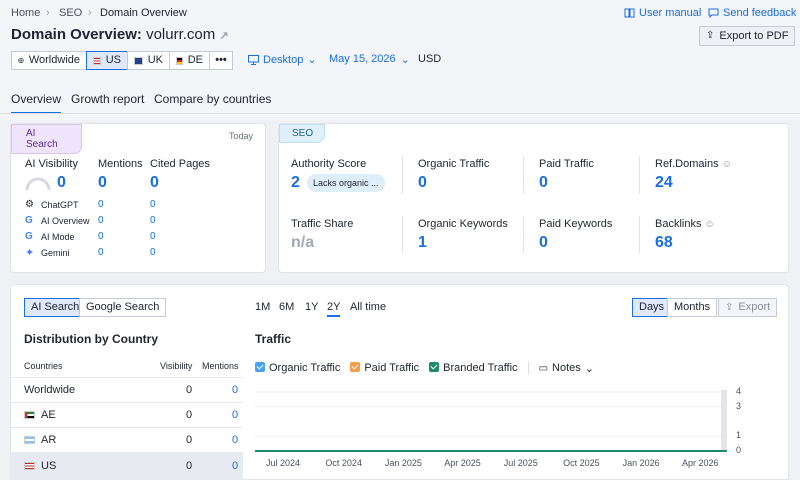 The height and width of the screenshot is (480, 800). Describe the element at coordinates (543, 368) in the screenshot. I see `note-icon: ▭` at that location.